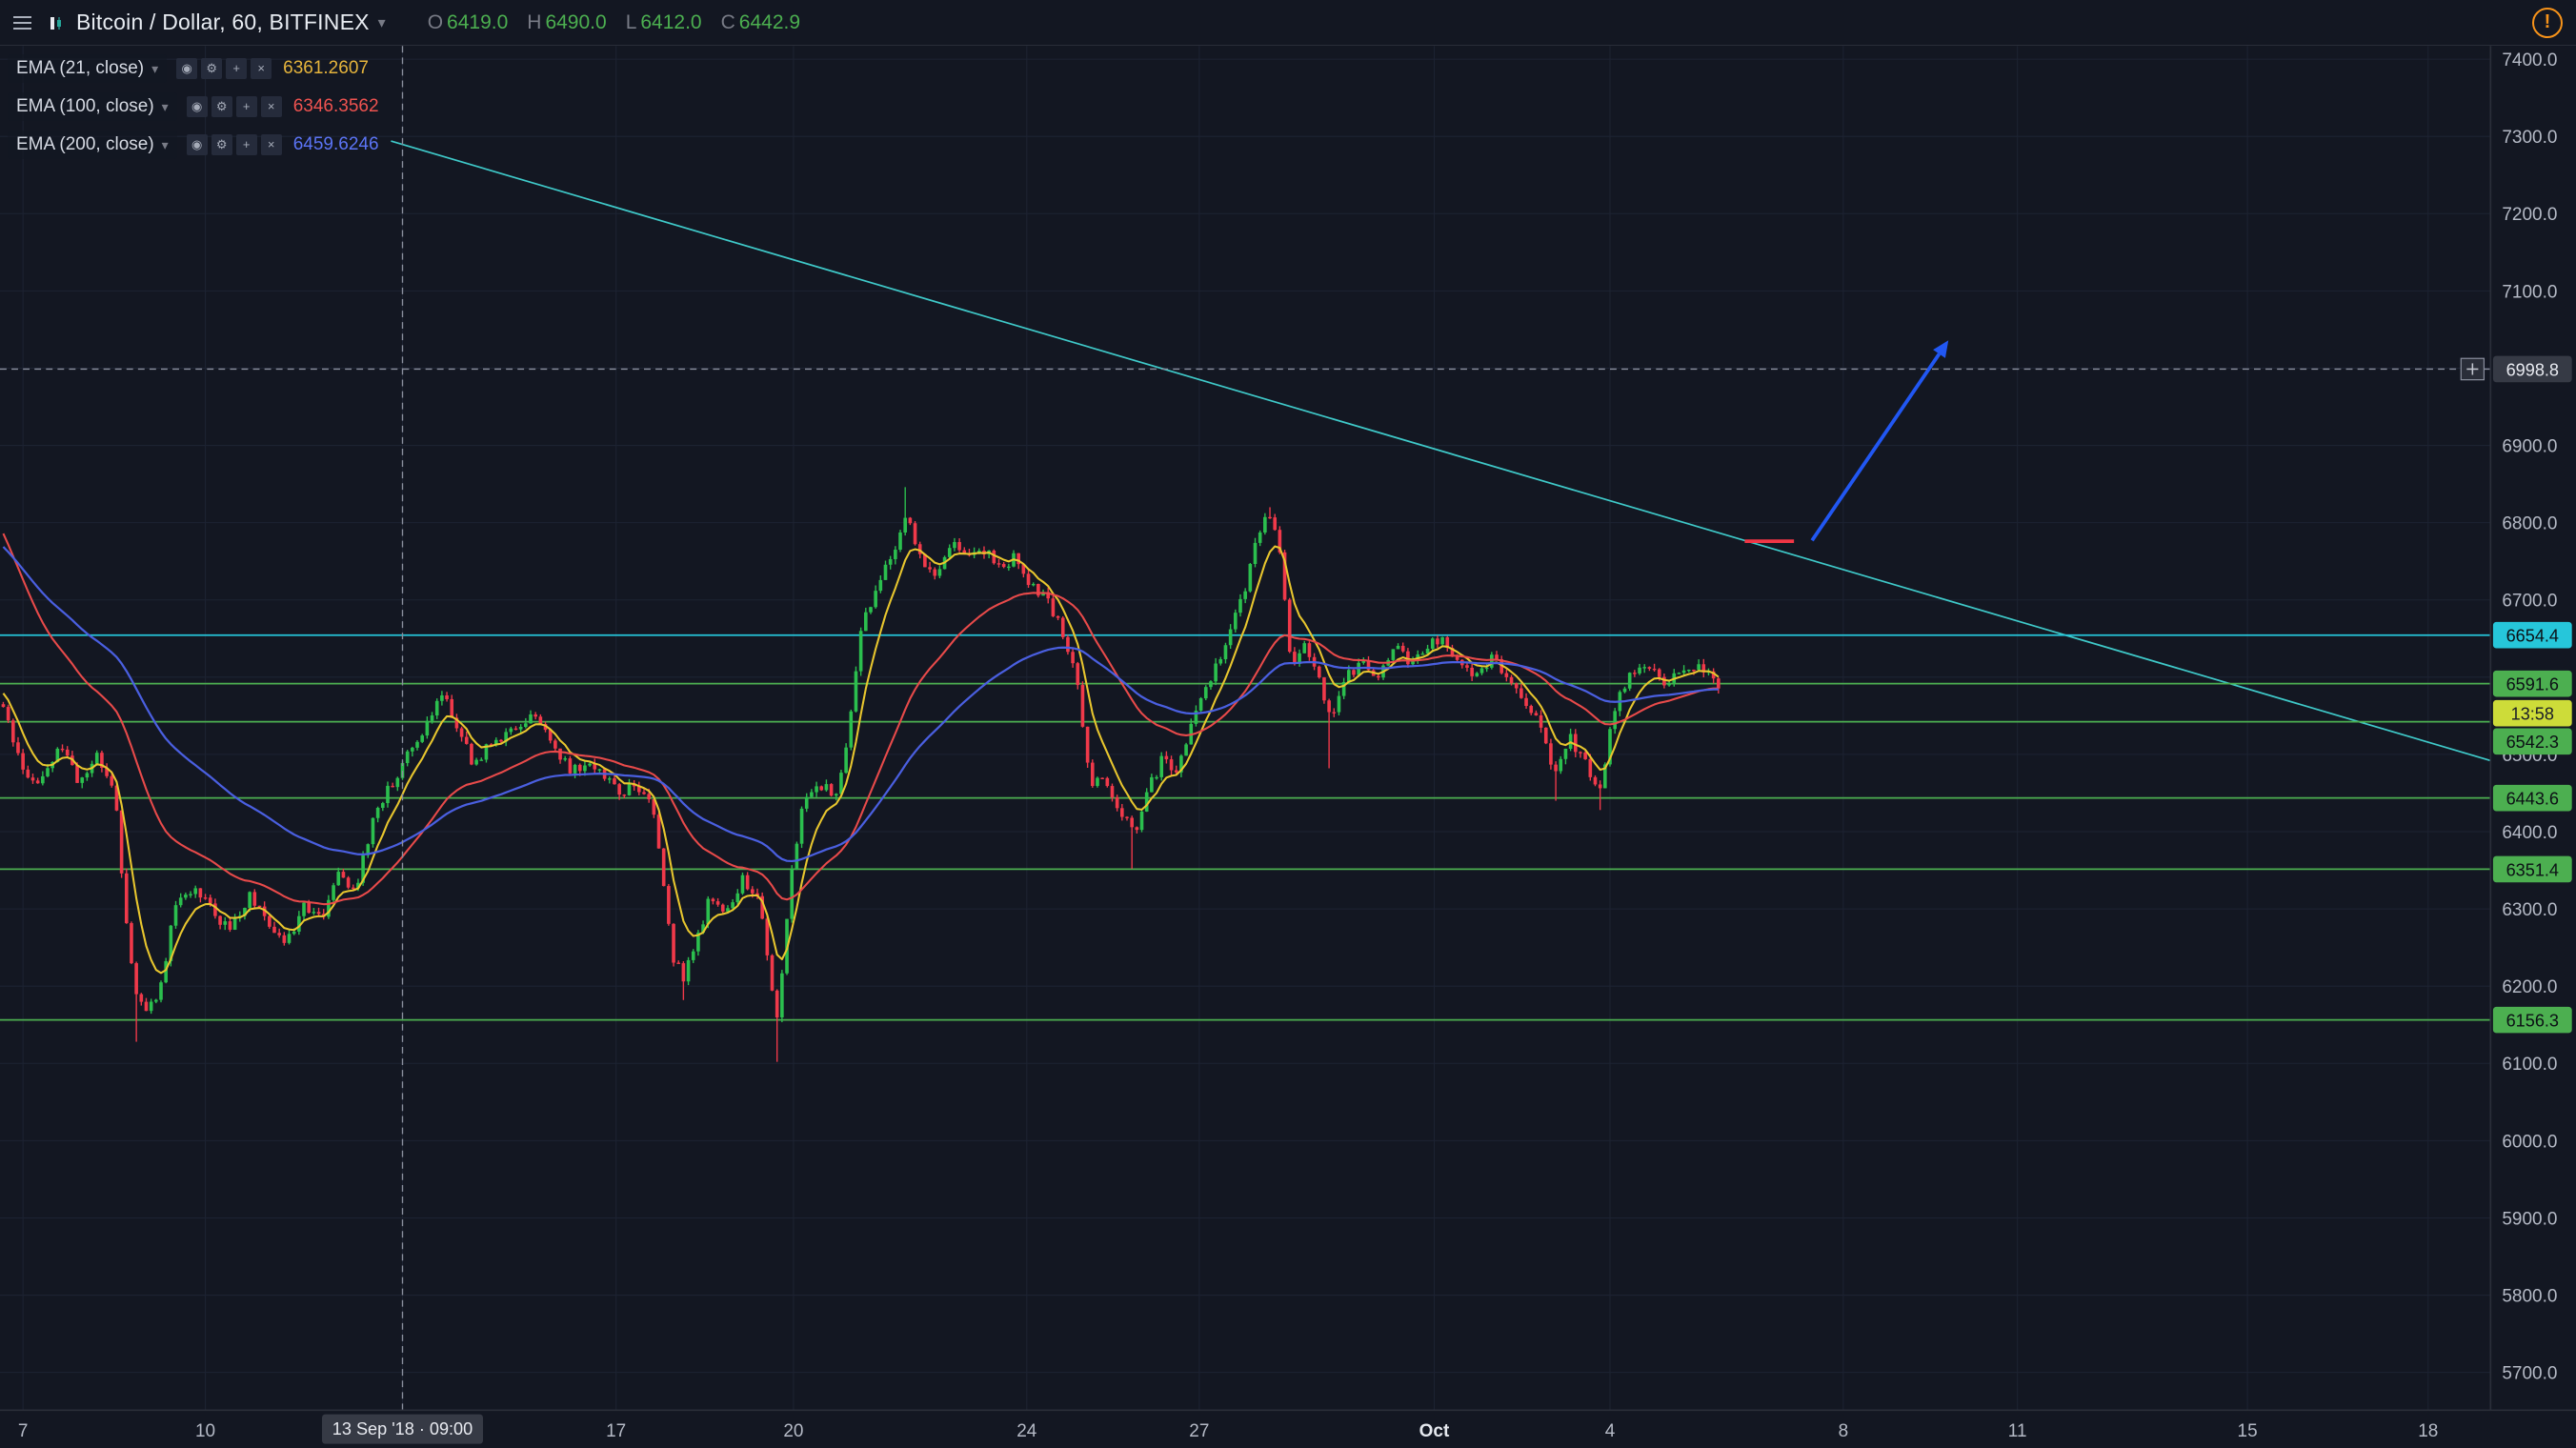  What do you see at coordinates (2529, 524) in the screenshot?
I see `price-tick-label: 6800.0` at bounding box center [2529, 524].